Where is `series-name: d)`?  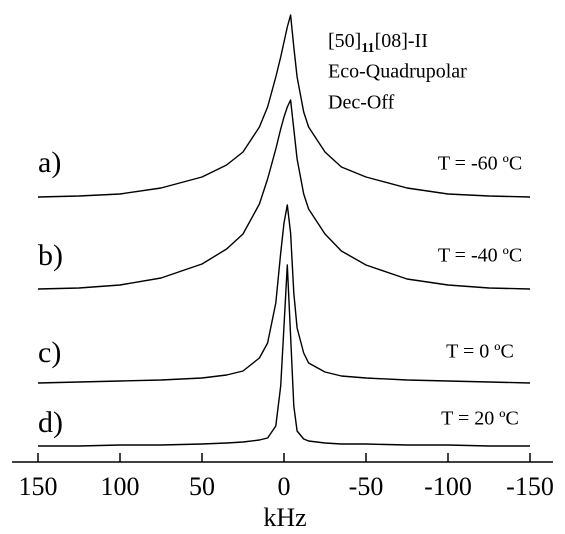
series-name: d) is located at coordinates (50, 422).